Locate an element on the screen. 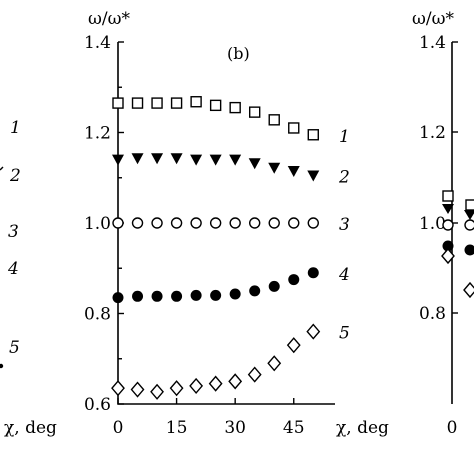 The width and height of the screenshot is (474, 474). right-y-axis-label: ω/ω* is located at coordinates (433, 19).